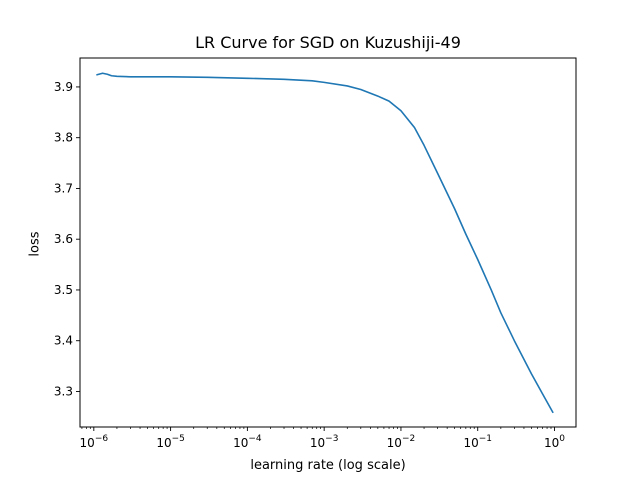  I want to click on y-tick-label: 3.7, so click(63, 188).